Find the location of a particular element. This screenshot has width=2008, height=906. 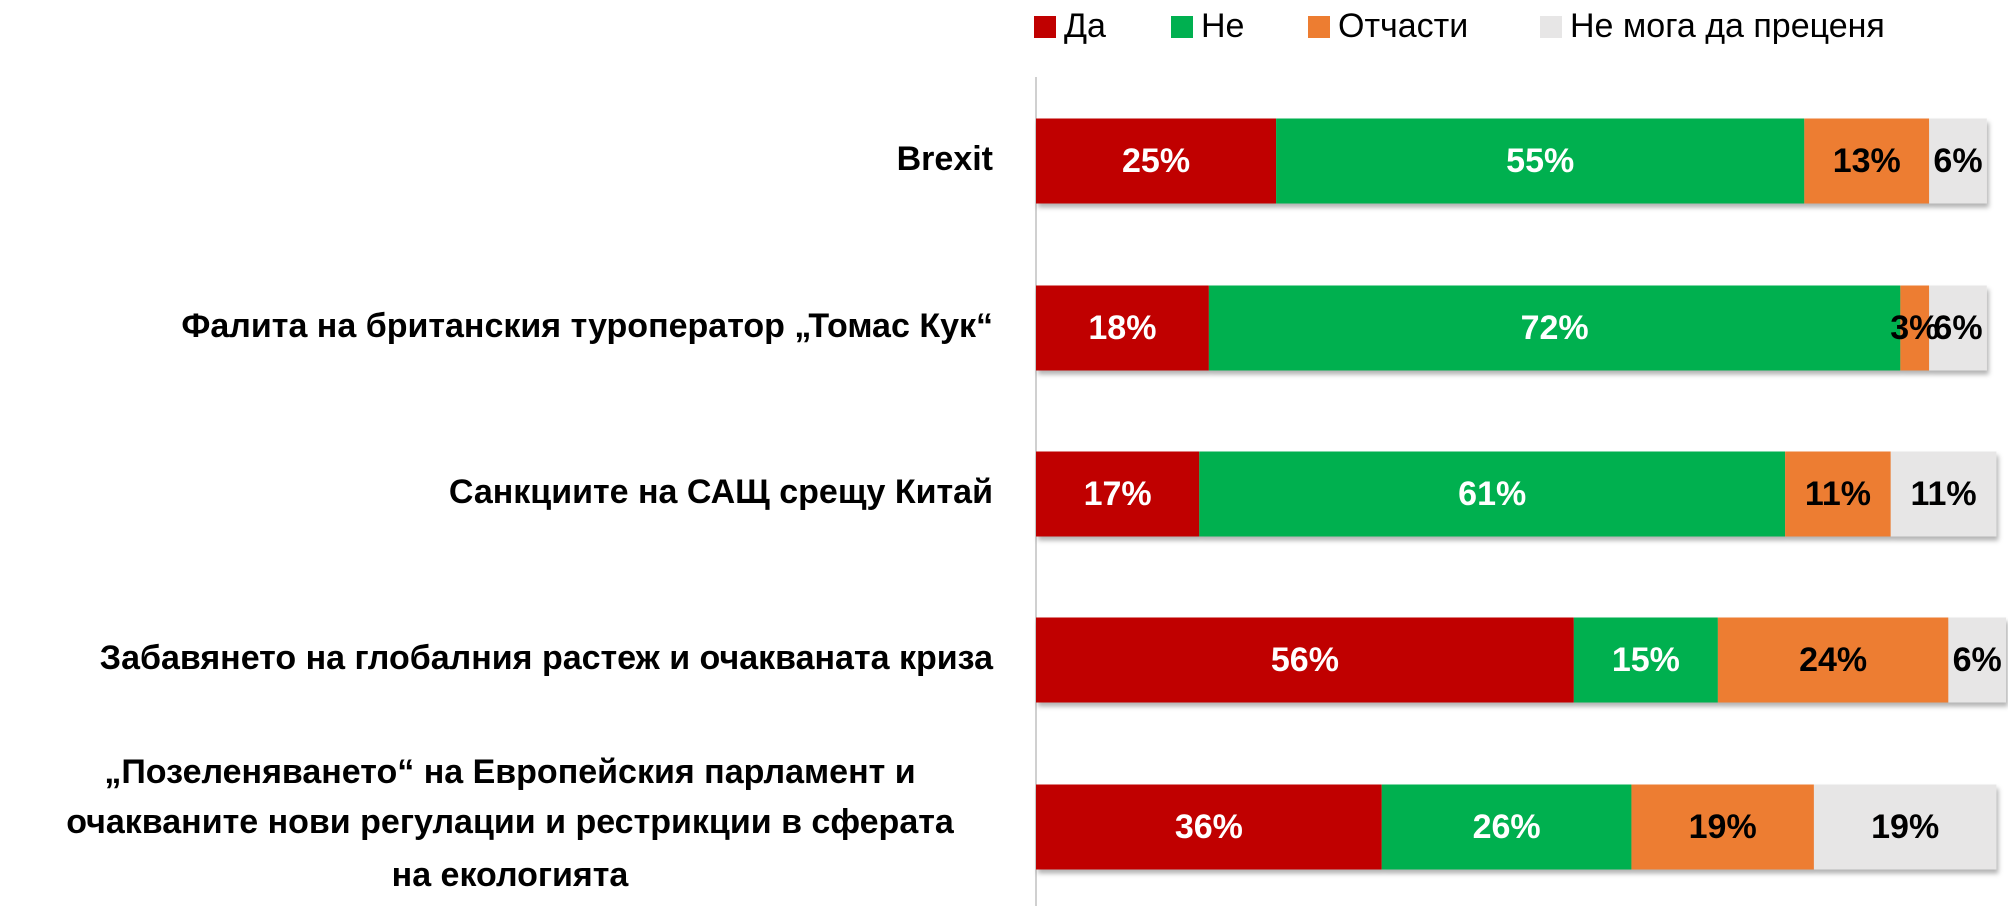

data-label: 61% is located at coordinates (1492, 494).